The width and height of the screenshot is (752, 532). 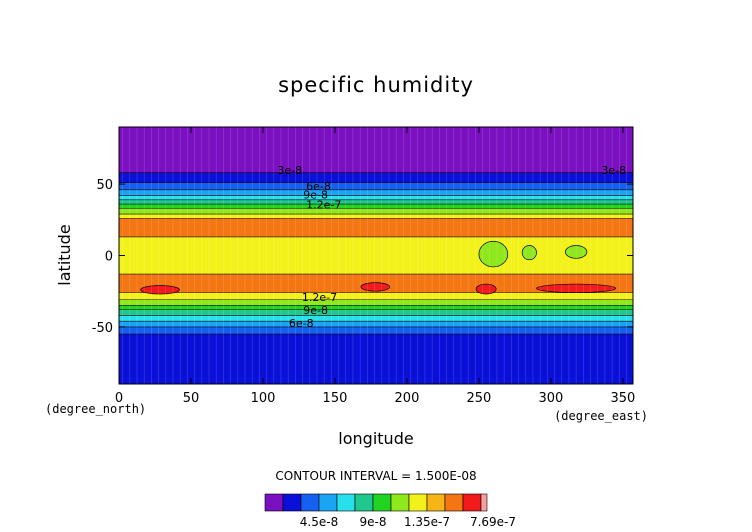 I want to click on colorbar-tick-label: 1.35e-7, so click(x=427, y=522).